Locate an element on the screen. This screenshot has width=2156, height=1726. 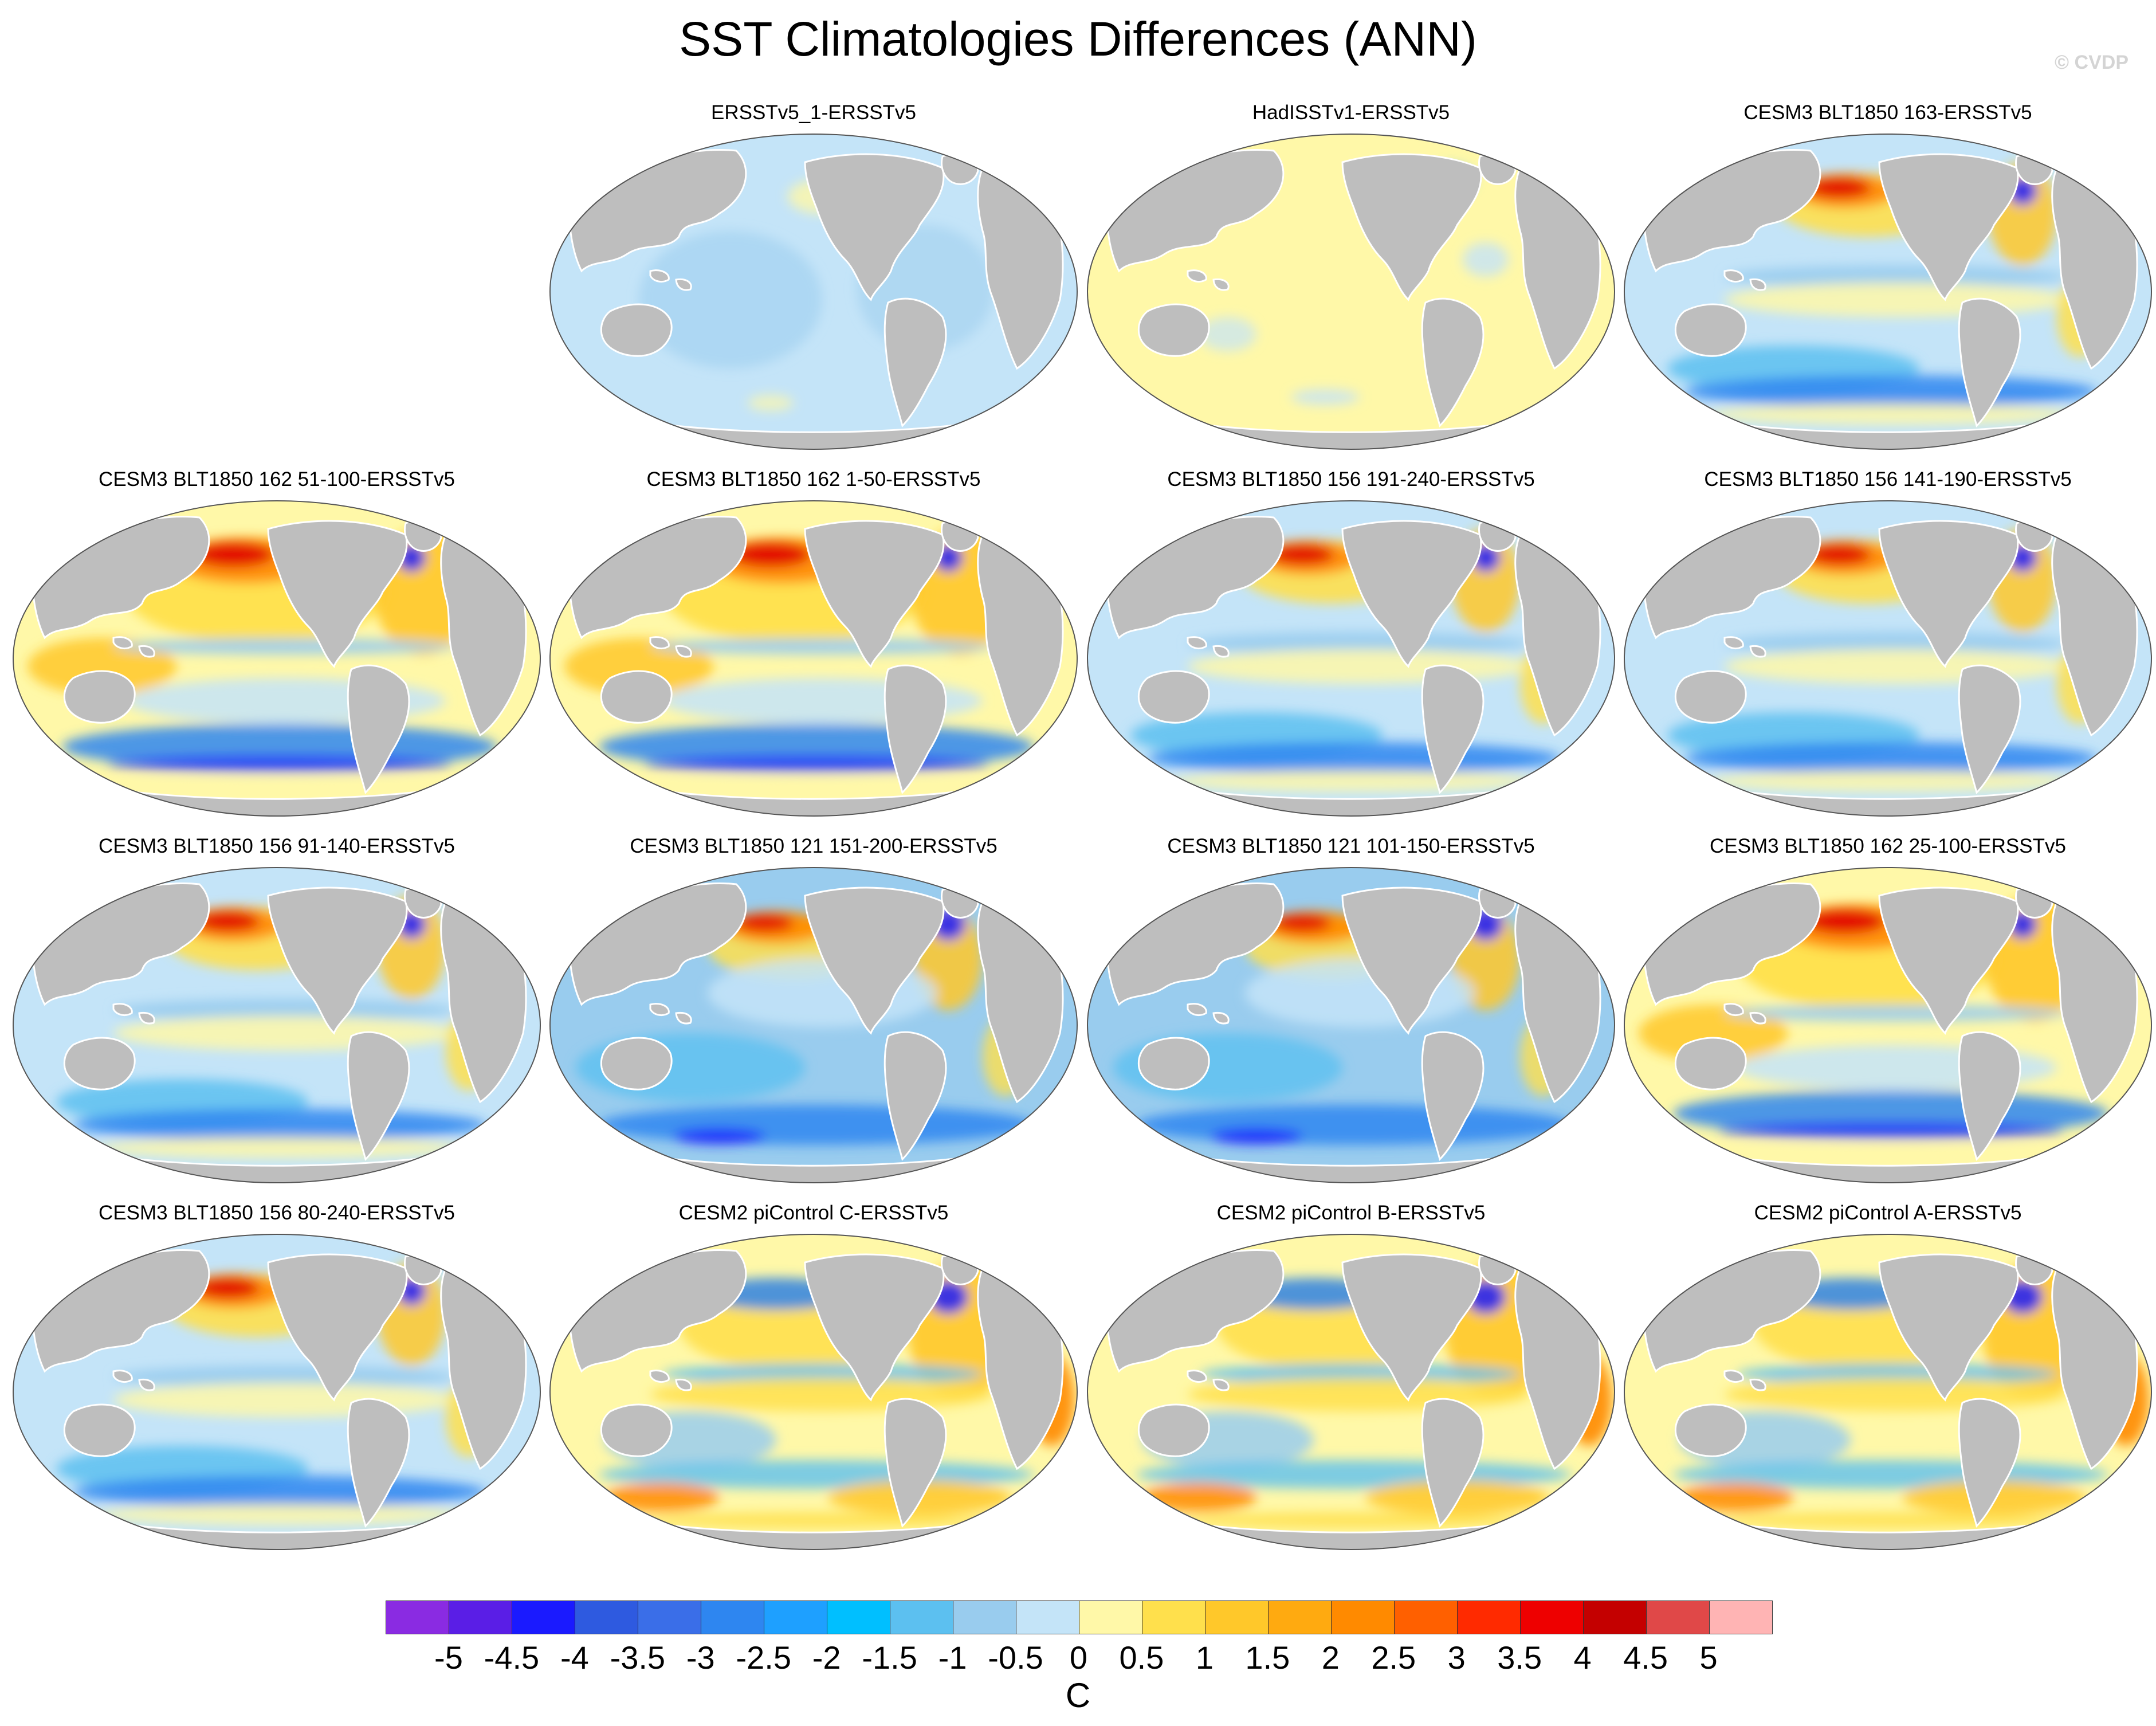
map-panel: CESM3 BLT1850 156 191-240-ERSSTv5 is located at coordinates (1351, 652).